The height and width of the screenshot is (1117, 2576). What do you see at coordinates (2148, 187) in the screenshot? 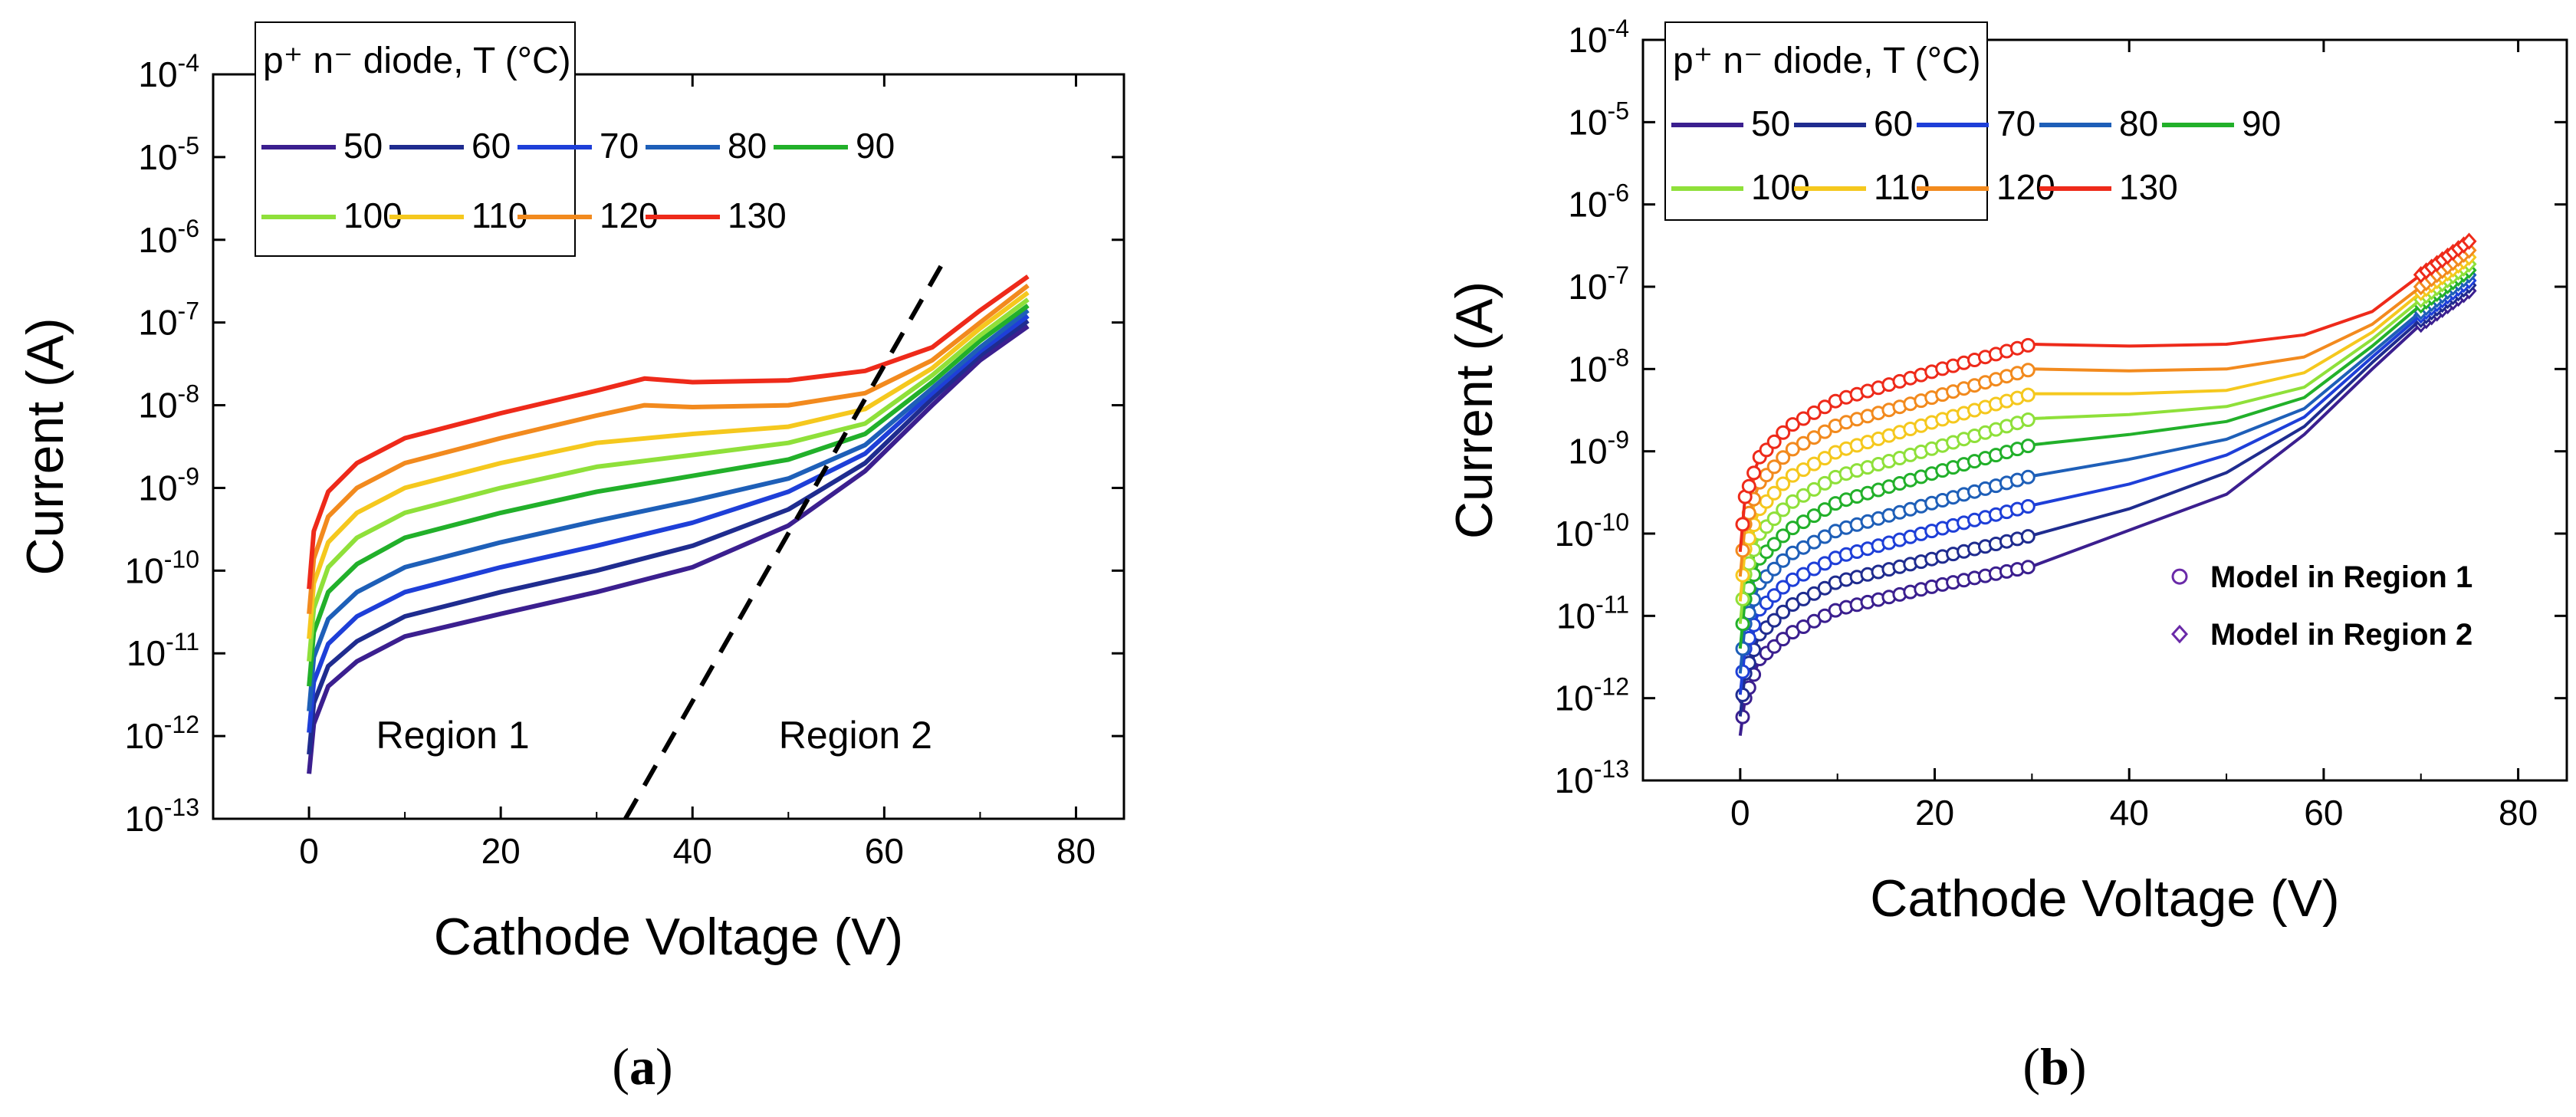
I see `legend-label-130: 130` at bounding box center [2148, 187].